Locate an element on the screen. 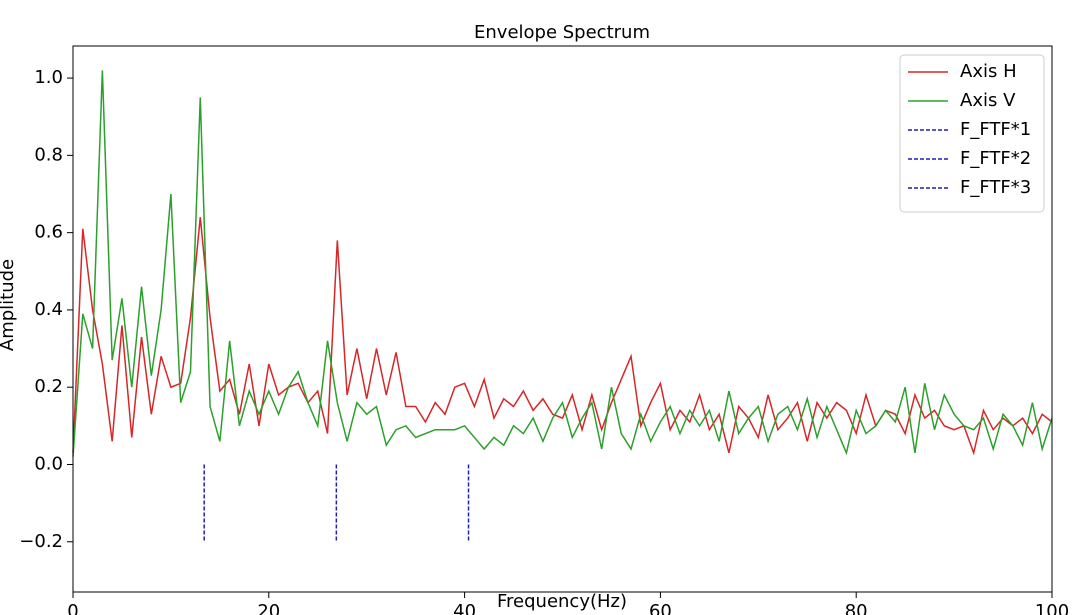 The width and height of the screenshot is (1080, 615). y-tick-label: 0.2 is located at coordinates (48, 386).